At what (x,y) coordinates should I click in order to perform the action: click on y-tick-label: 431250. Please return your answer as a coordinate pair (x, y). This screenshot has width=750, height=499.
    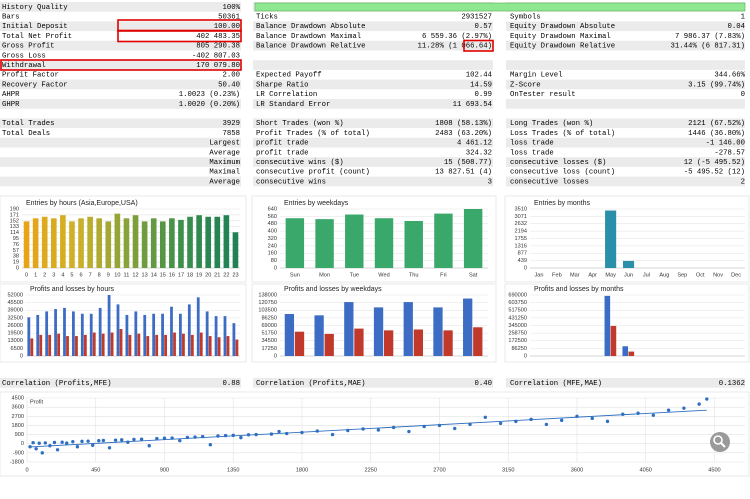
    Looking at the image, I should click on (517, 318).